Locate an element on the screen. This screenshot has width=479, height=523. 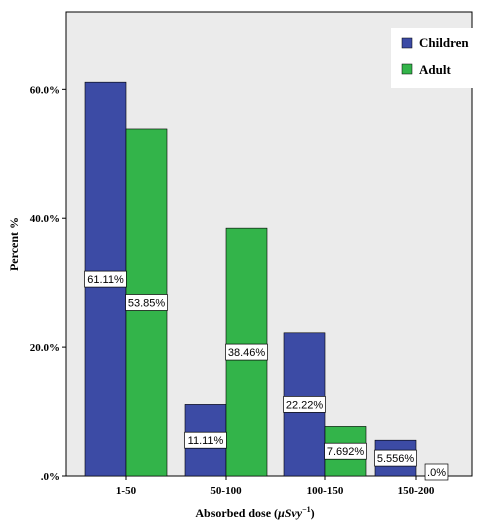
x-axis-title-exponent: −1 is located at coordinates (306, 509).